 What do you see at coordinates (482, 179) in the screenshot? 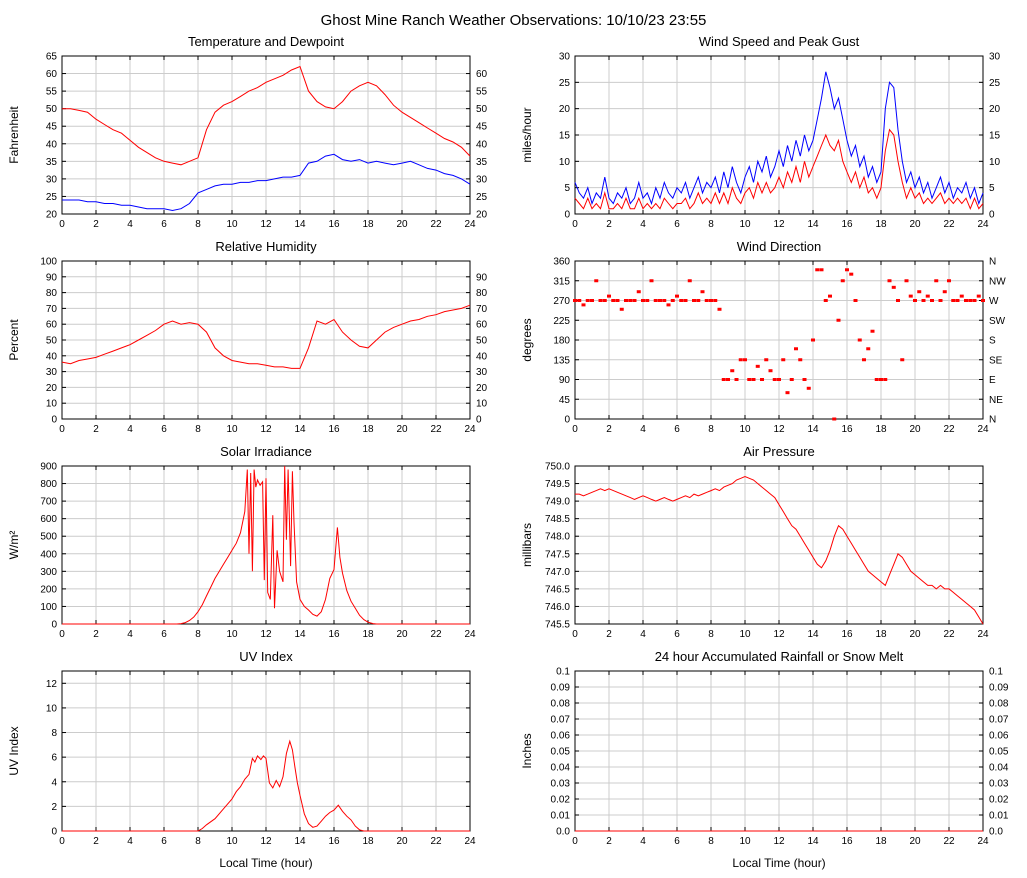
I see `y2-tick-label: 30` at bounding box center [482, 179].